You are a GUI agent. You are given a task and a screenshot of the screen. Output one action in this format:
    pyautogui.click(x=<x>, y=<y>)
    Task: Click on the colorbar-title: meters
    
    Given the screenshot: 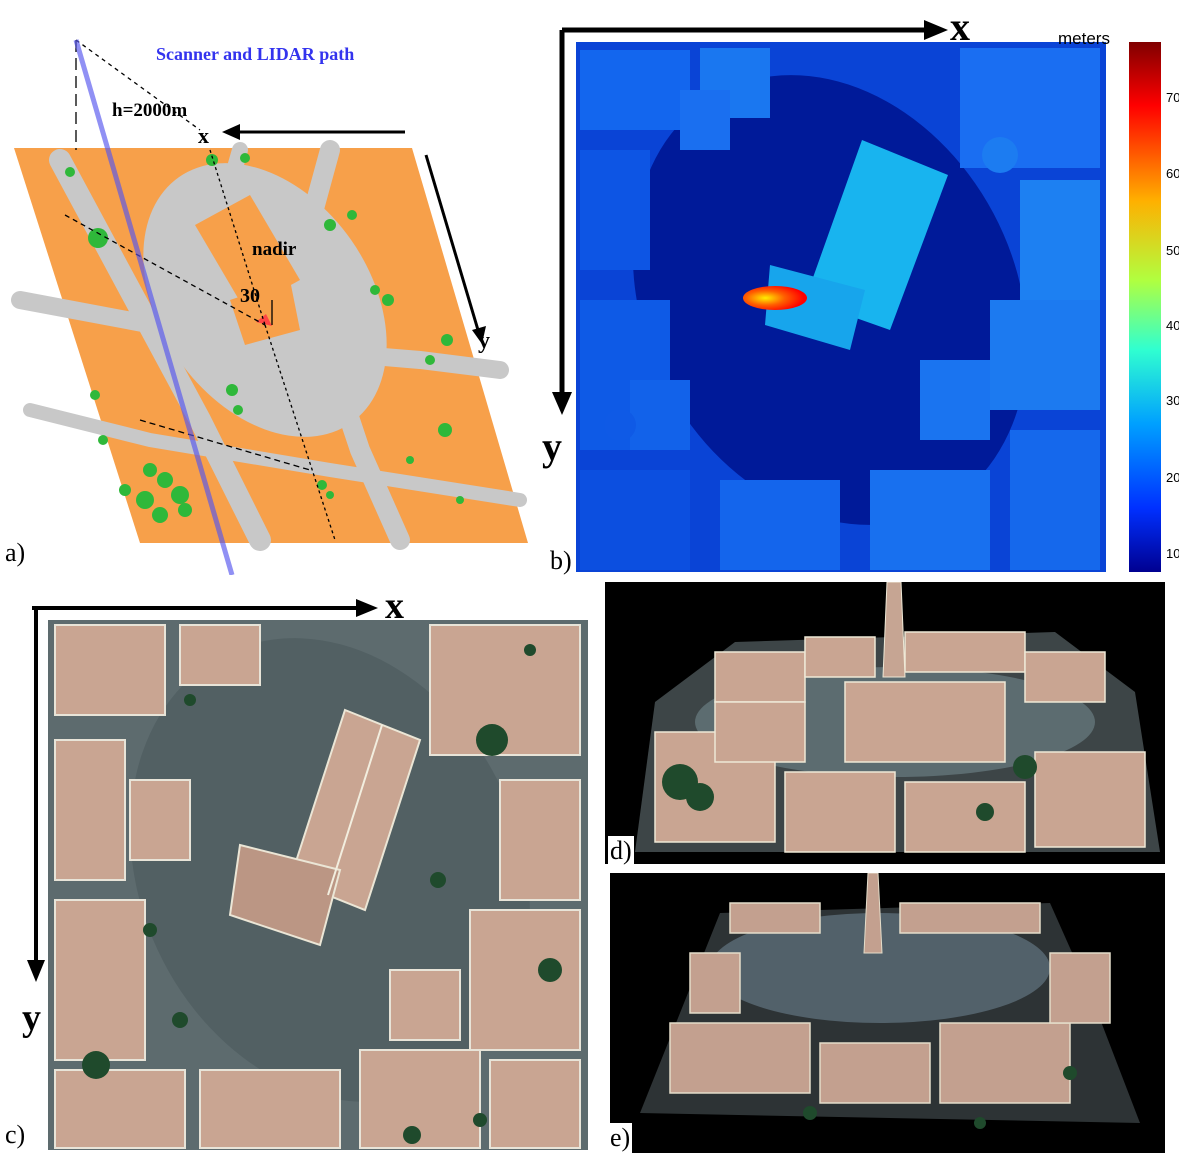 What is the action you would take?
    pyautogui.click(x=1084, y=38)
    